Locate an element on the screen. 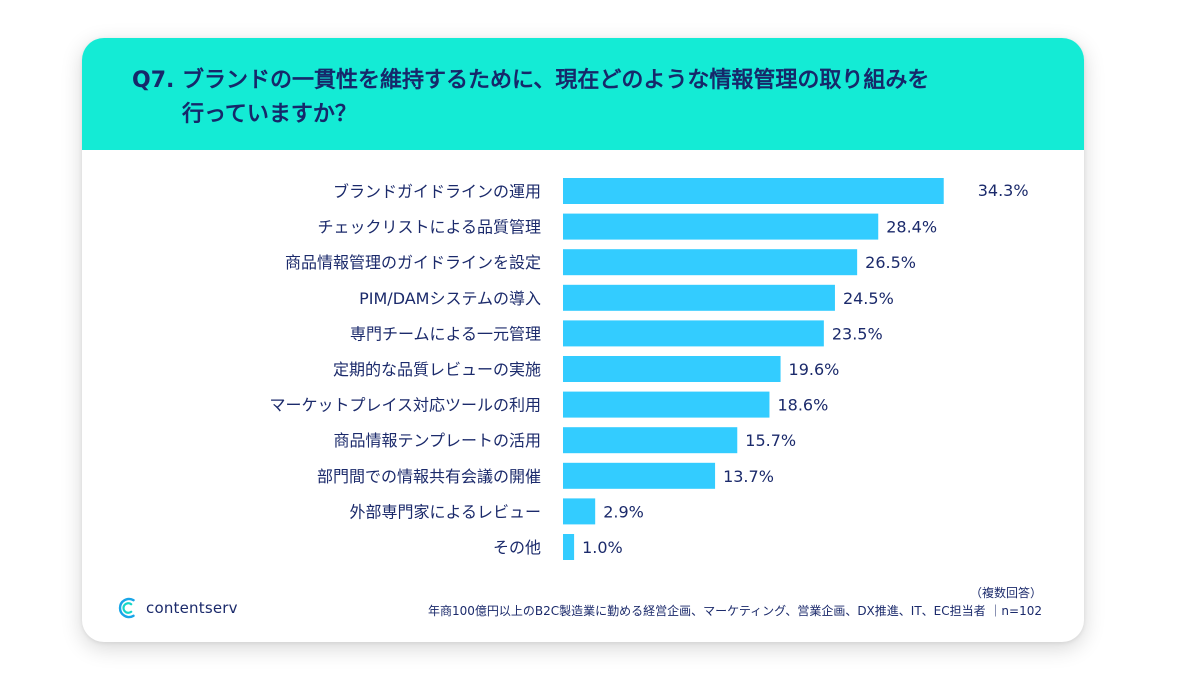 The image size is (1200, 675). value-label: 15.7% is located at coordinates (770, 440).